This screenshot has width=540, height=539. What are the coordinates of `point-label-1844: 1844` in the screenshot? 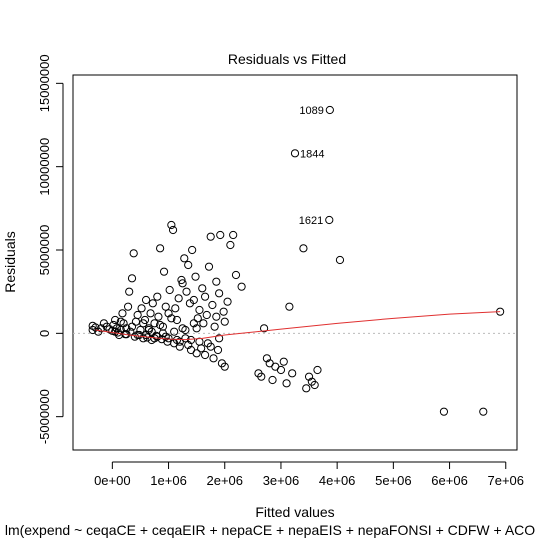 It's located at (312, 154).